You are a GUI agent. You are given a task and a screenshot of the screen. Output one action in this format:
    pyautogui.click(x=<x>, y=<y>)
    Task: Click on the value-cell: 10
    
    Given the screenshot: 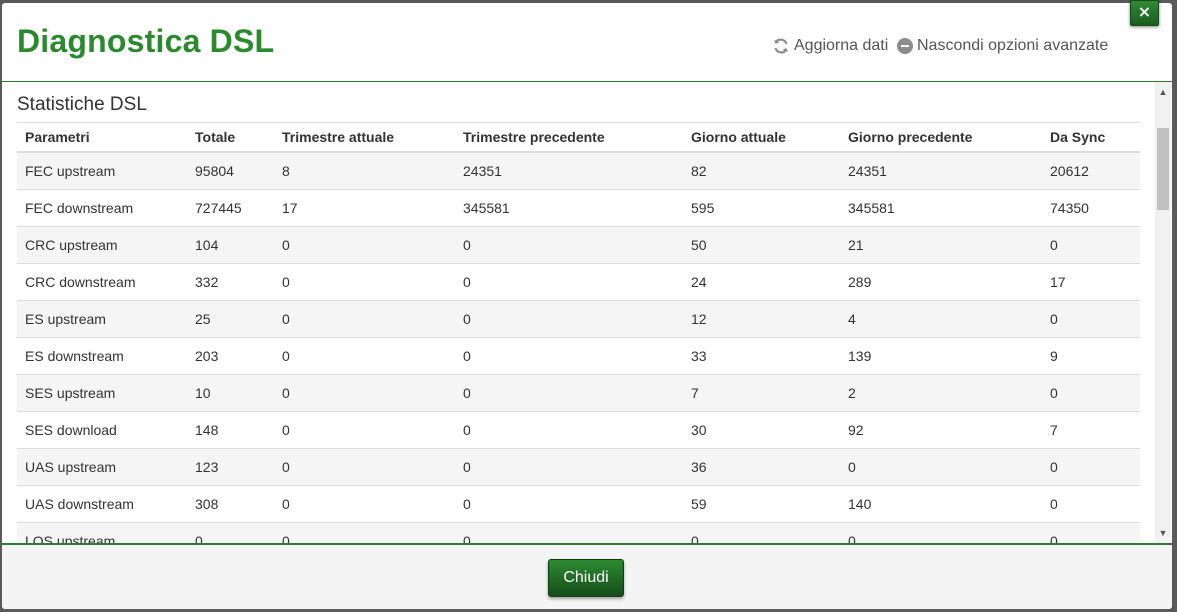 What is the action you would take?
    pyautogui.click(x=230, y=393)
    